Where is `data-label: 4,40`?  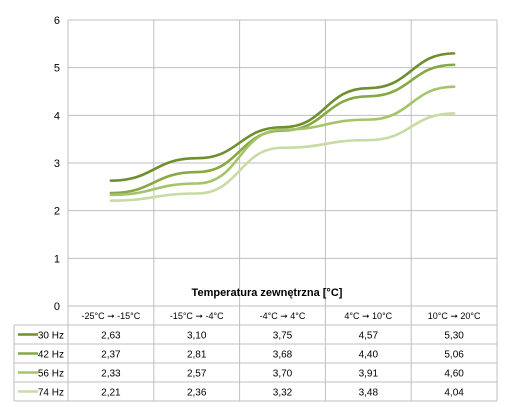 data-label: 4,40 is located at coordinates (369, 355).